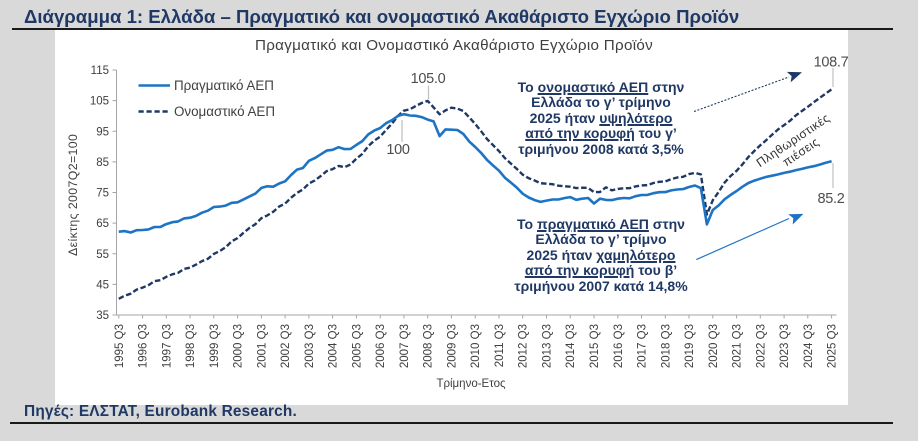  I want to click on svg-text: 2012 Q3, so click(524, 346).